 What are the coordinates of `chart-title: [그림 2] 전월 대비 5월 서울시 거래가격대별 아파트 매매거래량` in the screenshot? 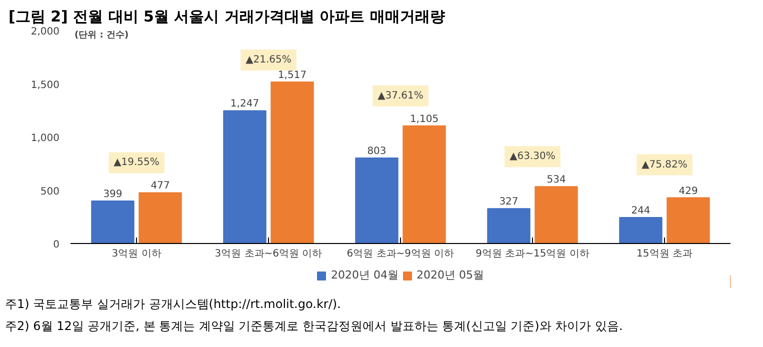 It's located at (226, 17).